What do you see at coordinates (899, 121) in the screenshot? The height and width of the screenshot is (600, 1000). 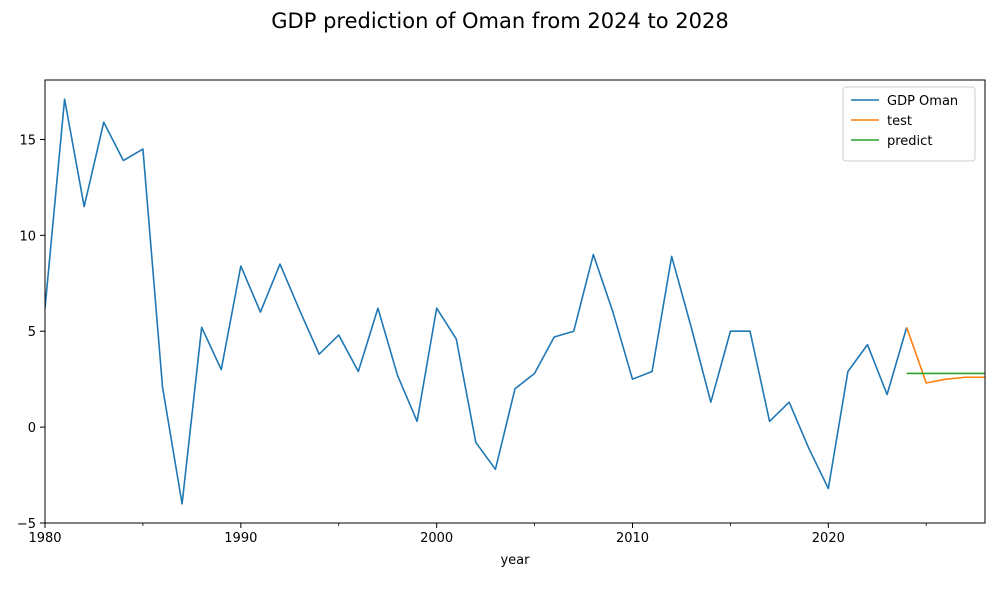 I see `legend-label: test` at bounding box center [899, 121].